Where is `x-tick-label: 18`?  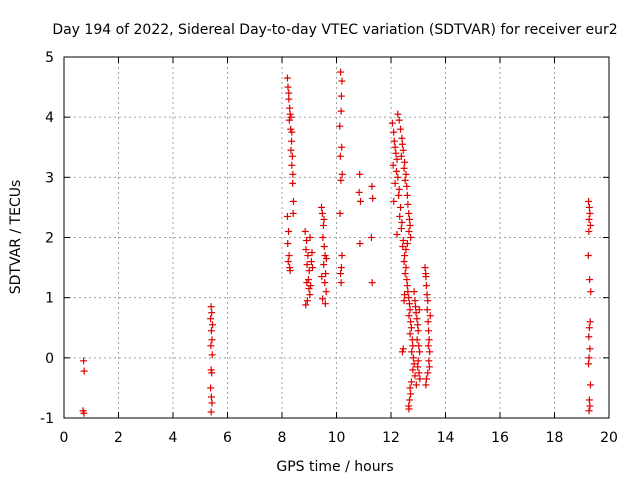 x-tick-label: 18 is located at coordinates (555, 438).